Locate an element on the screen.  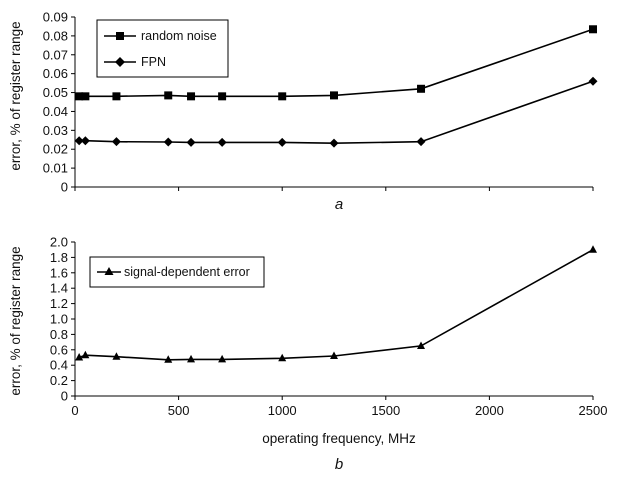
legend-random-noise-label: random noise is located at coordinates (179, 36).